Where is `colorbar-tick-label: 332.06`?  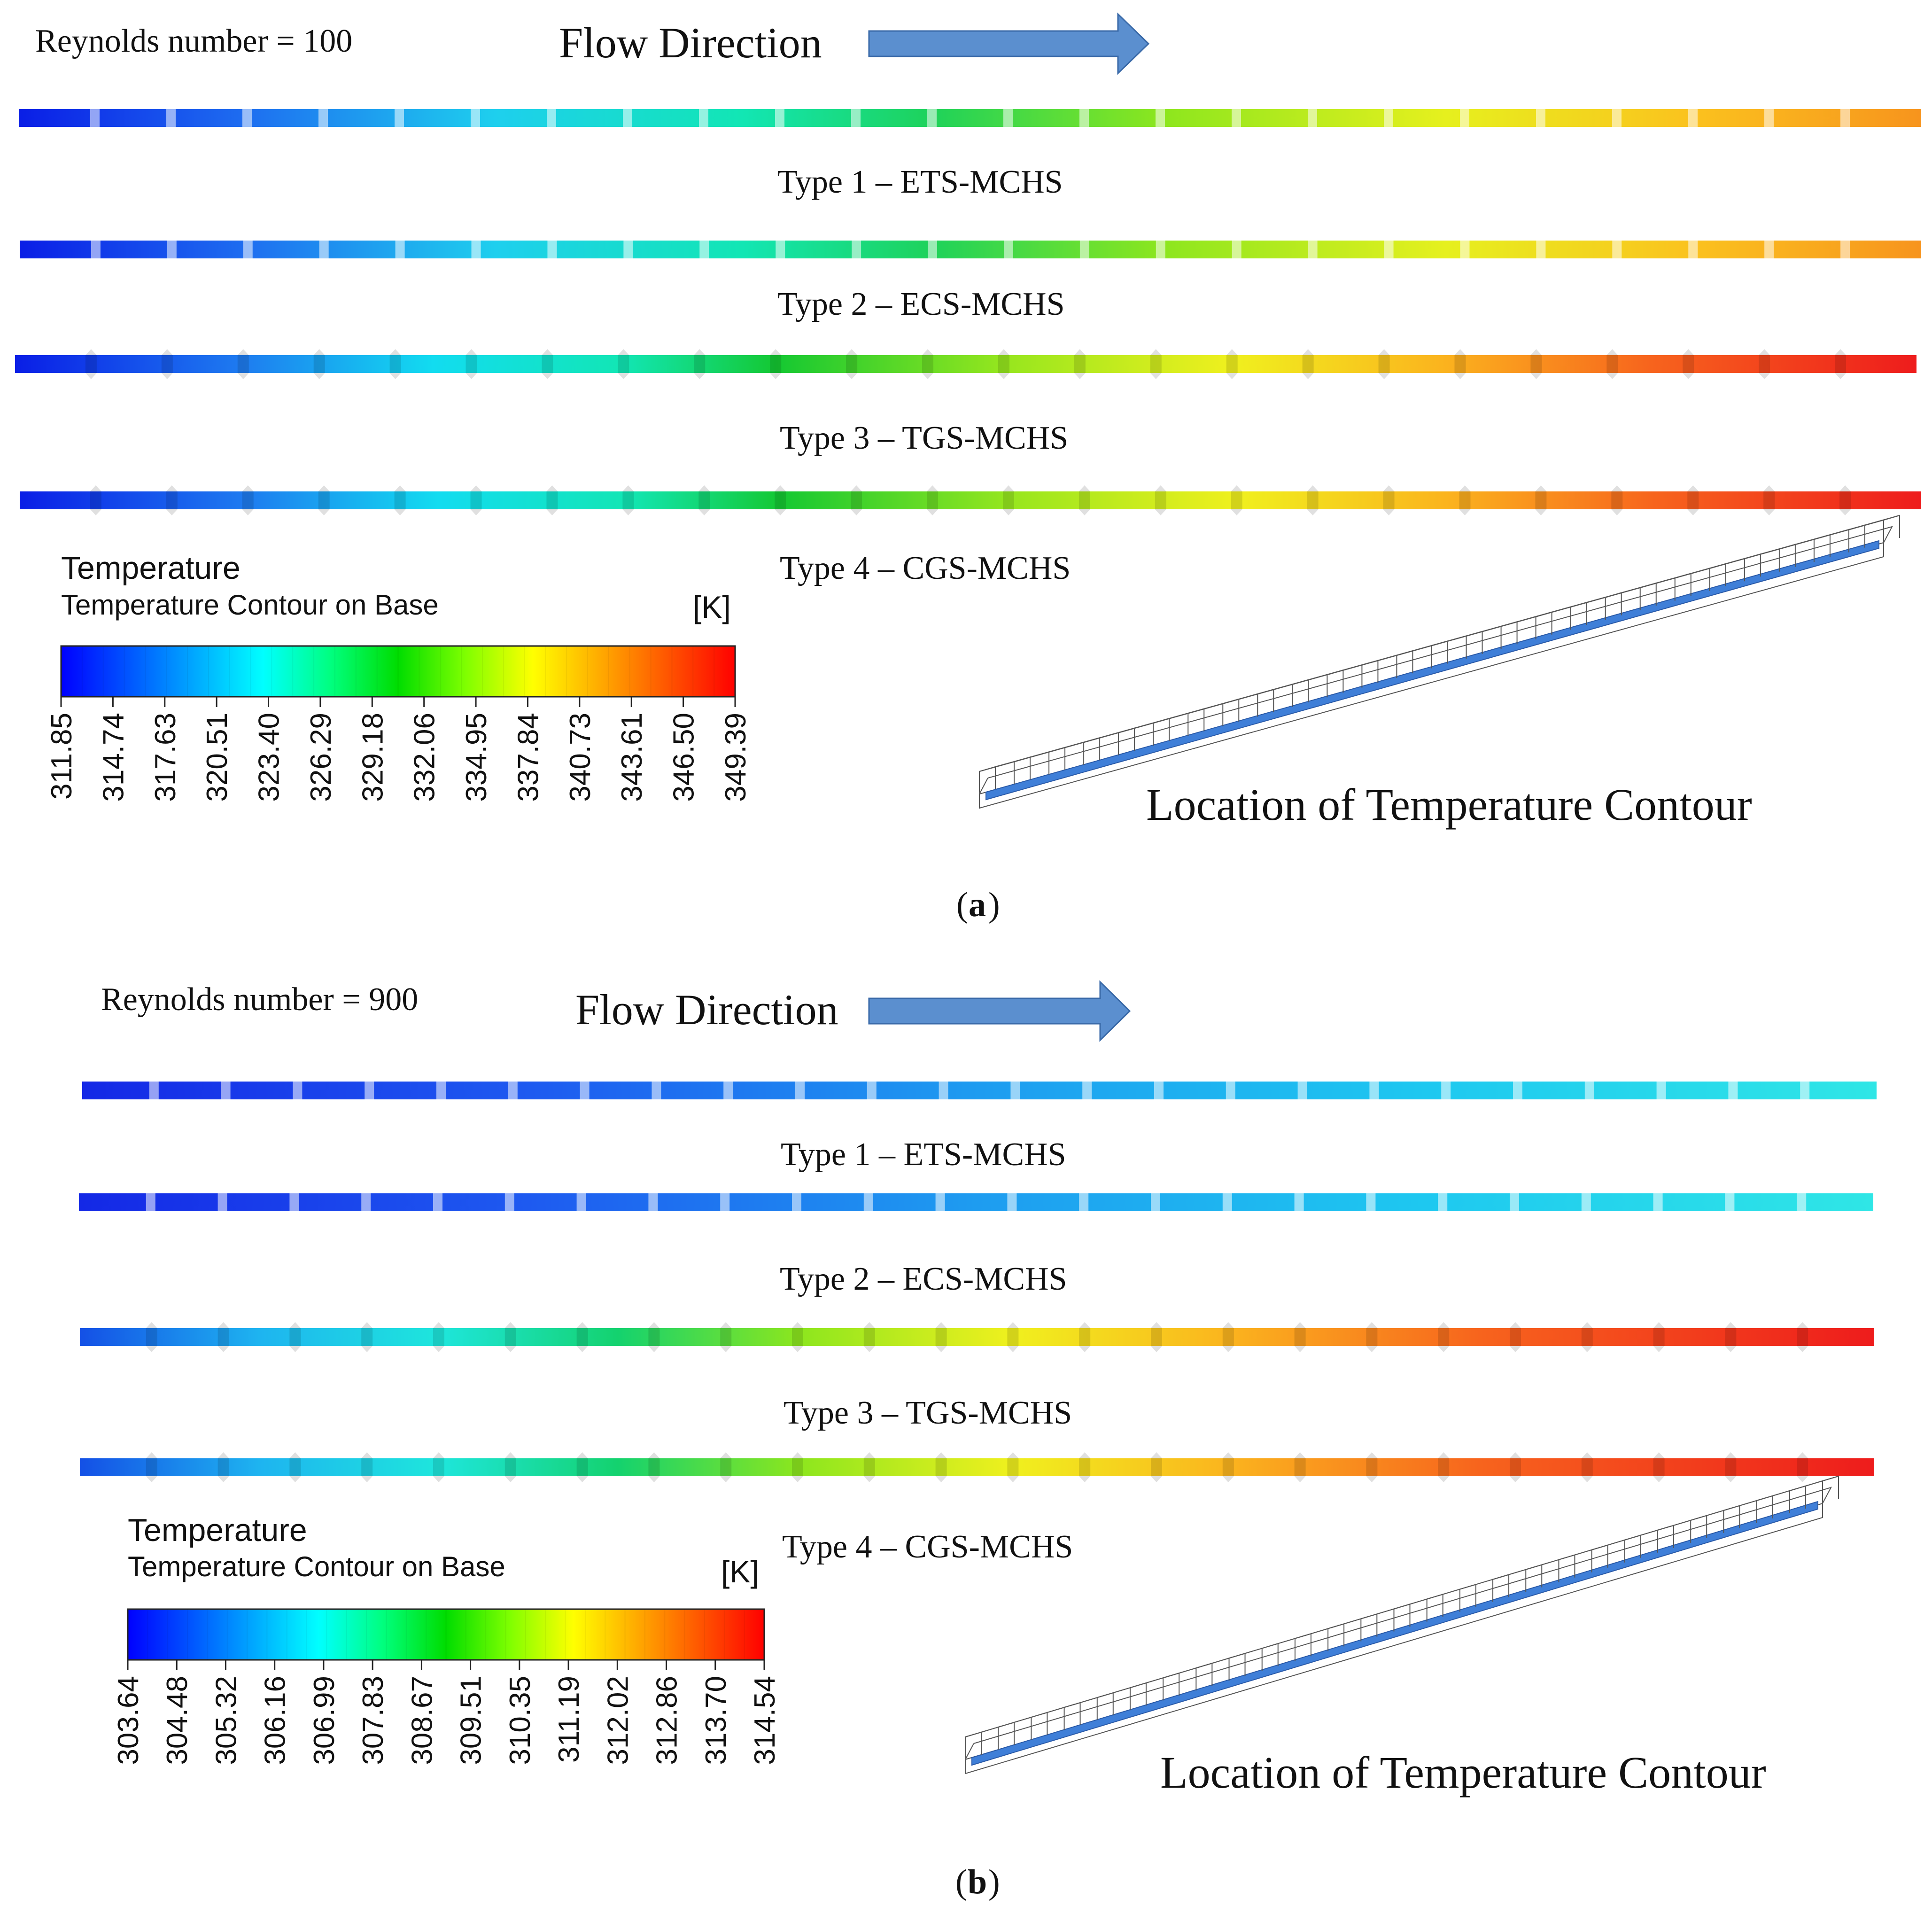
colorbar-tick-label: 332.06 is located at coordinates (425, 758).